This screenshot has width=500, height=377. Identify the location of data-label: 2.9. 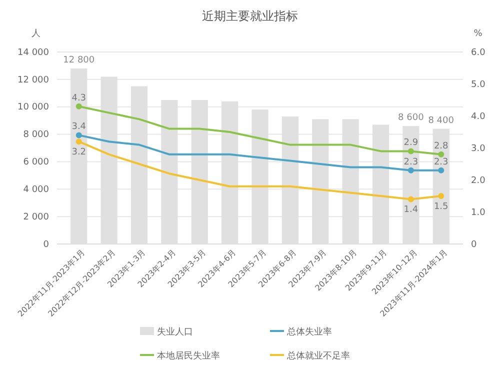
(411, 143).